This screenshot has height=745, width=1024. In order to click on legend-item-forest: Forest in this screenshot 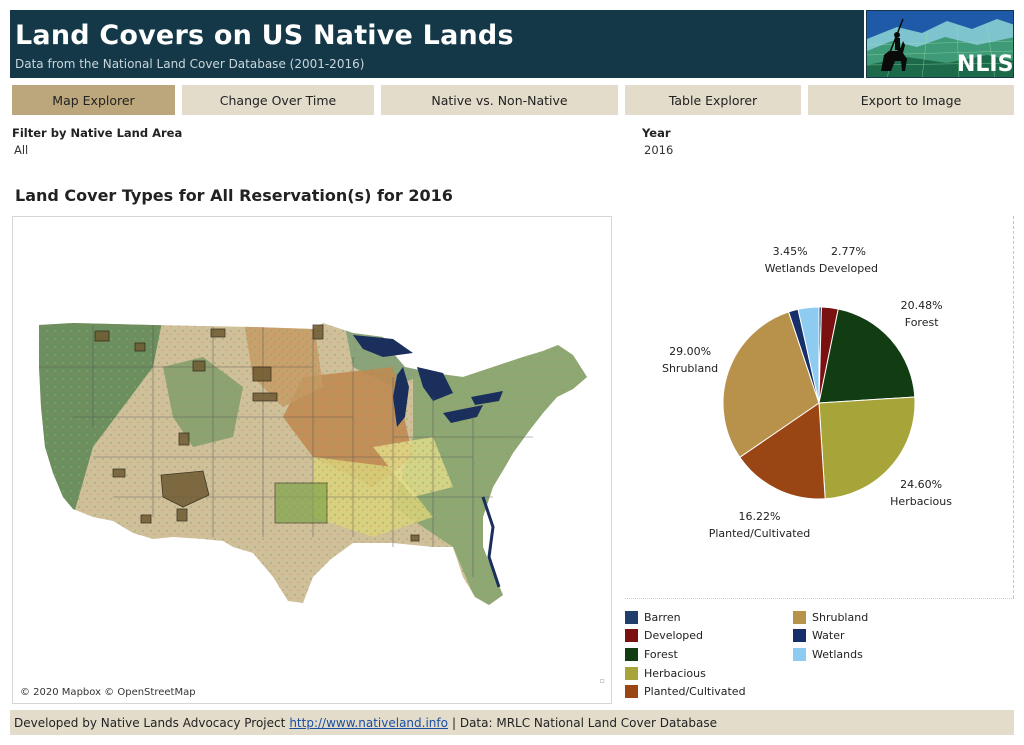, I will do `click(651, 654)`.